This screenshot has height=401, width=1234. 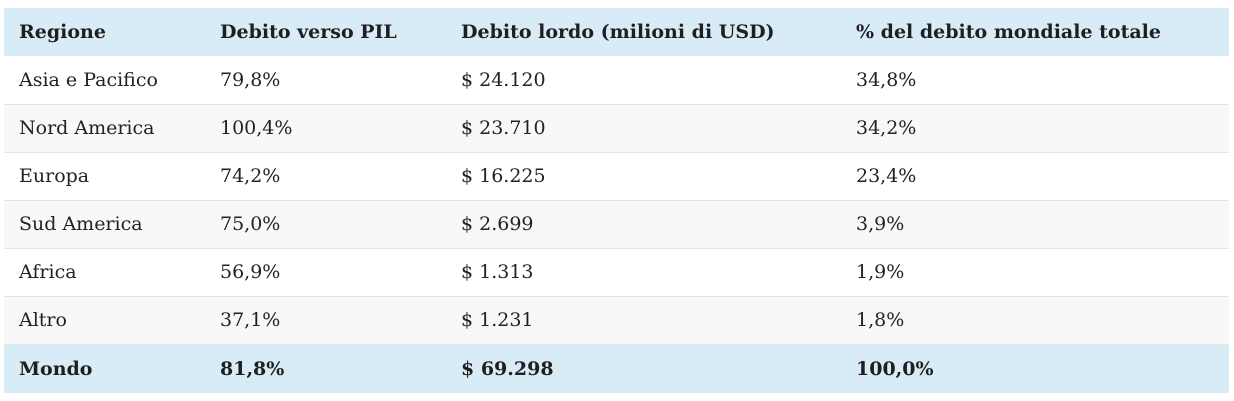 What do you see at coordinates (56, 368) in the screenshot?
I see `total-cell-region: Mondo` at bounding box center [56, 368].